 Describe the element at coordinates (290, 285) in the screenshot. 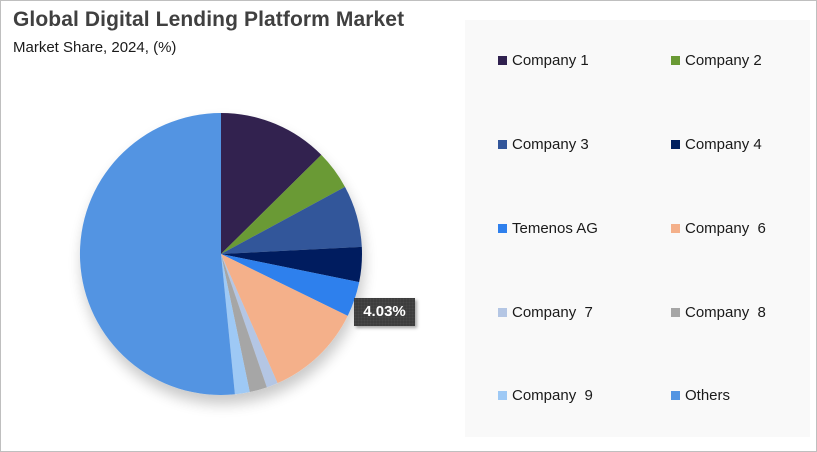

I see `pie-slice-temenos-ag` at that location.